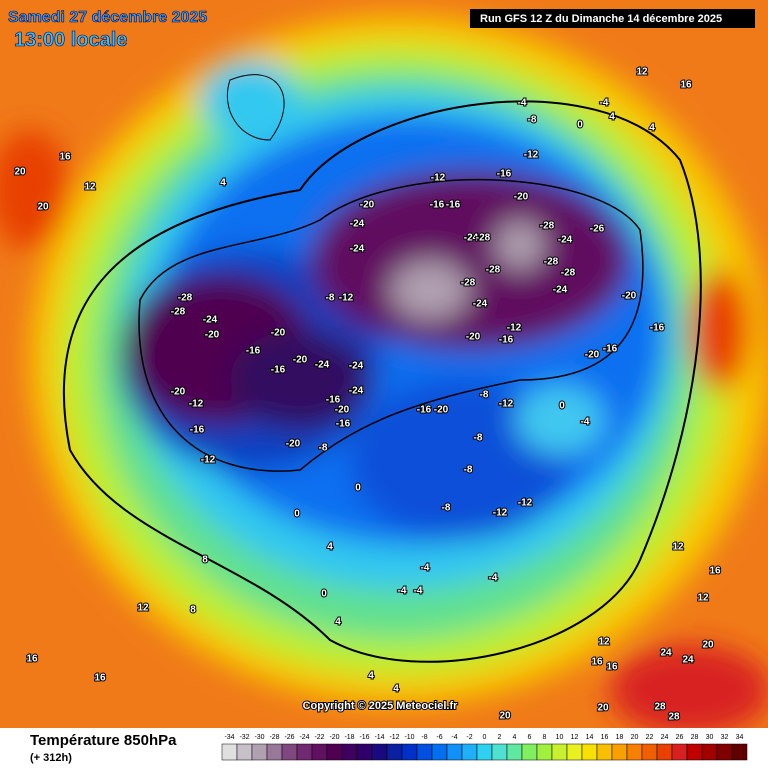 Image resolution: width=768 pixels, height=768 pixels. What do you see at coordinates (597, 229) in the screenshot?
I see `map-label: -26` at bounding box center [597, 229].